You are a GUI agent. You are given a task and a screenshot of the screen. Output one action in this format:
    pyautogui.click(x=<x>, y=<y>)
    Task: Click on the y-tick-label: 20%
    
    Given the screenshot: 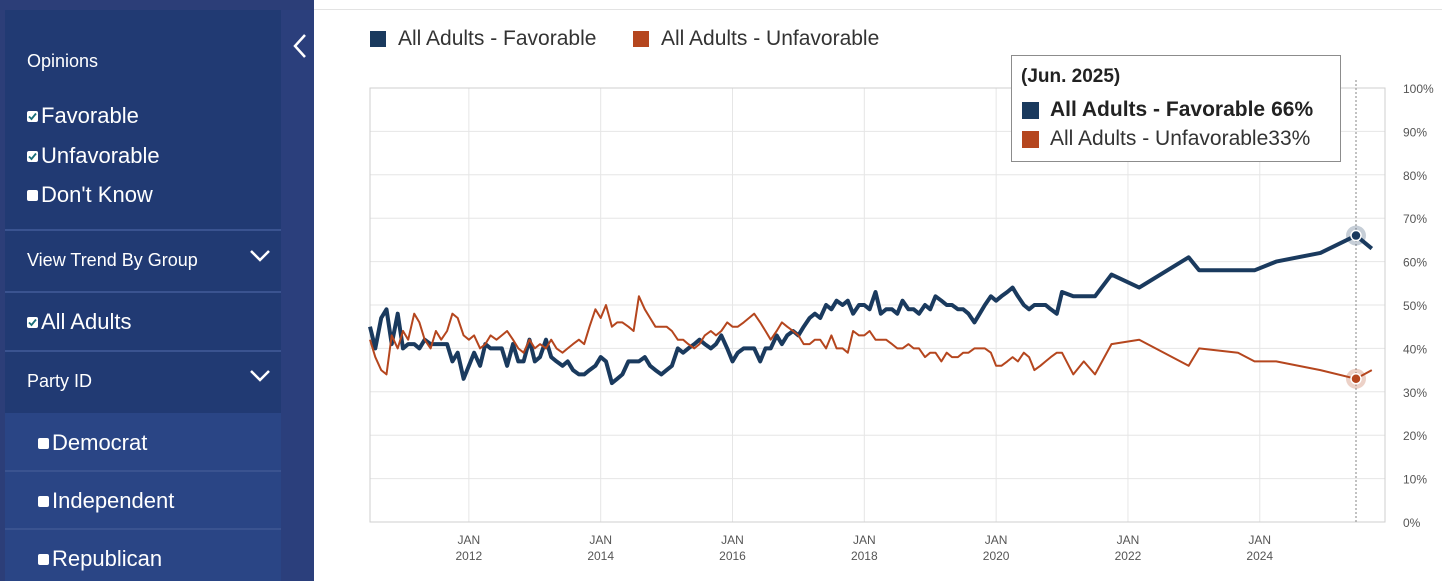 What is the action you would take?
    pyautogui.click(x=1415, y=436)
    